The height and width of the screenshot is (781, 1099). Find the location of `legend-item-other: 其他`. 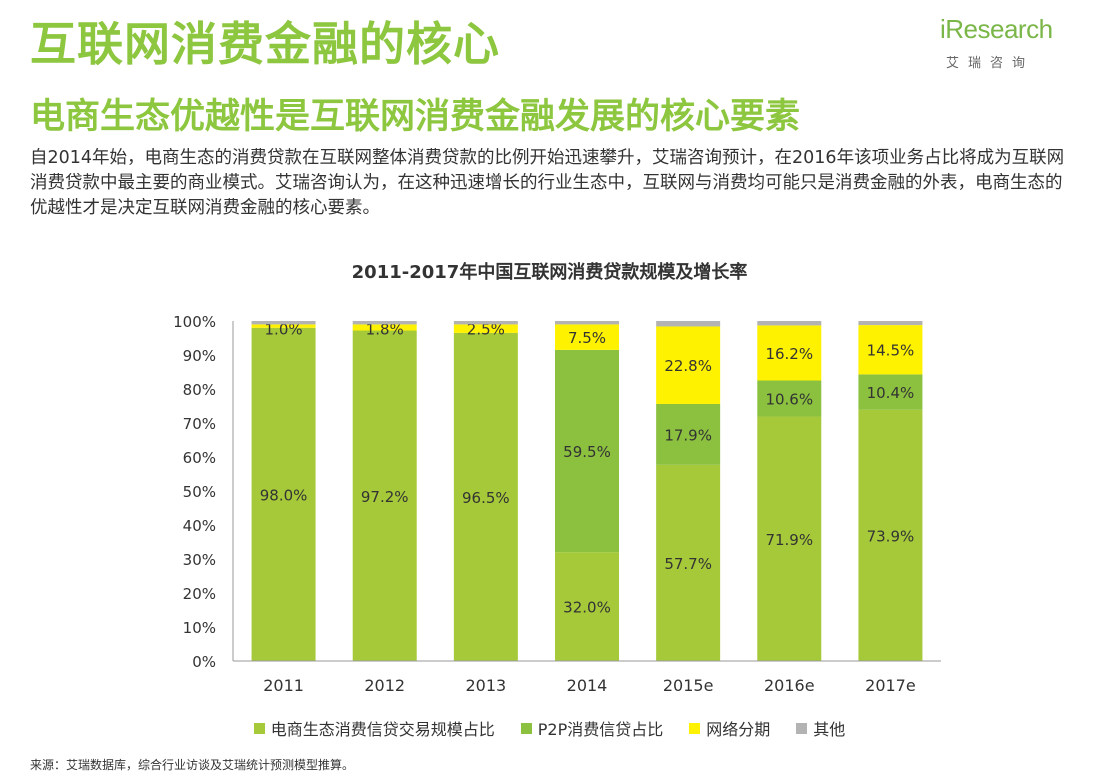

legend-item-other: 其他 is located at coordinates (820, 728).